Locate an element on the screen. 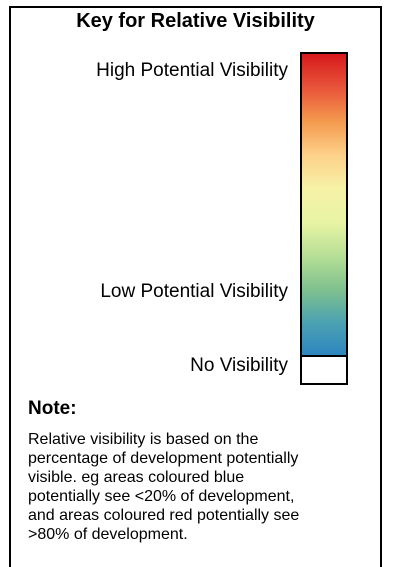 The width and height of the screenshot is (398, 567). note-heading: Note: is located at coordinates (52, 408).